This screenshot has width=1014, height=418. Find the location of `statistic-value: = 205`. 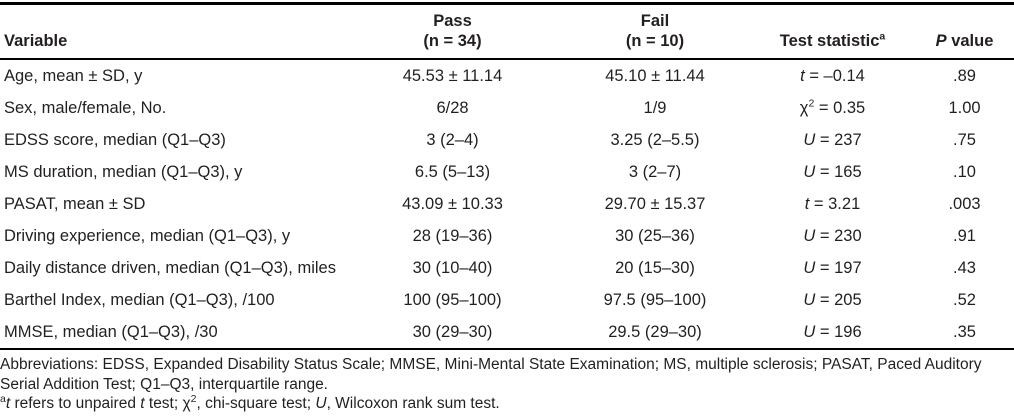

statistic-value: = 205 is located at coordinates (838, 300).